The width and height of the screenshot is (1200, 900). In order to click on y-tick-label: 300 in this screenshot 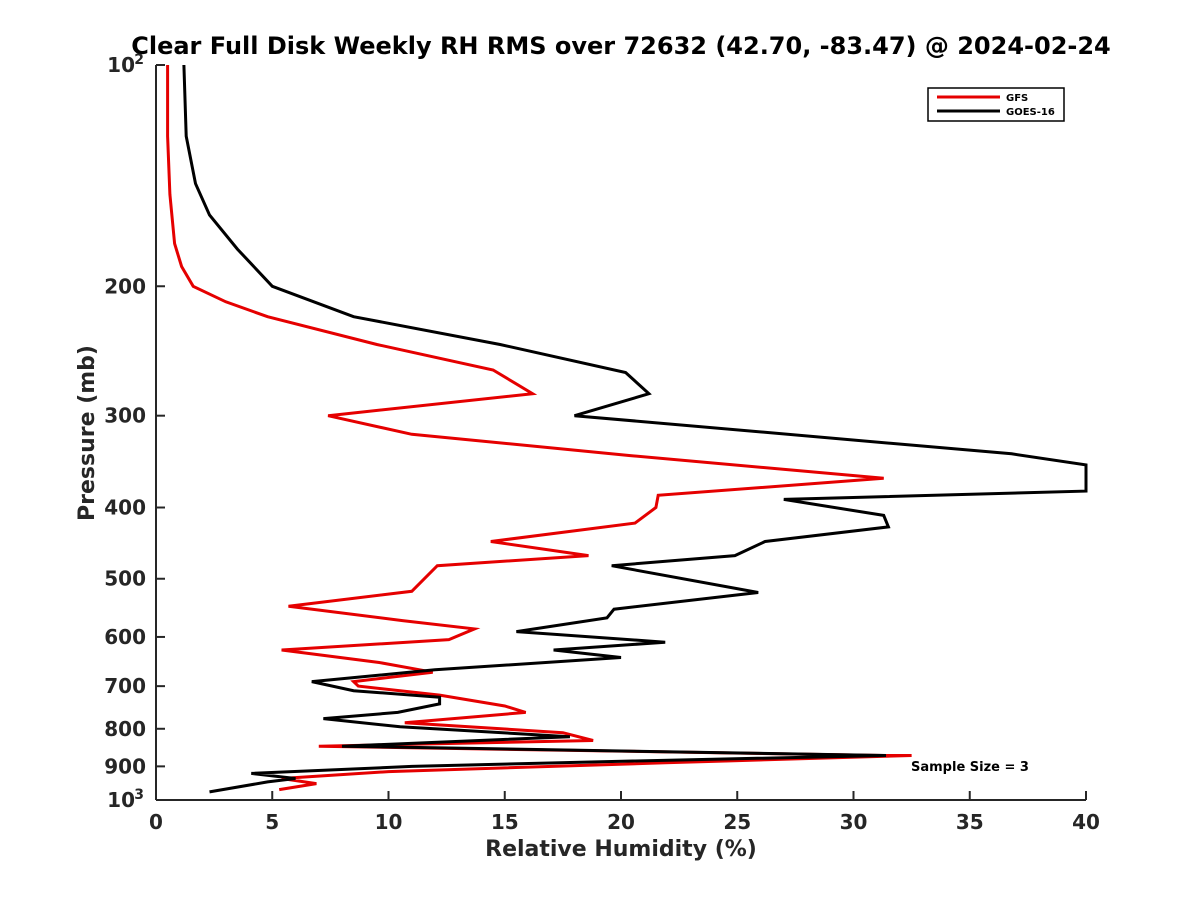, I will do `click(125, 416)`.